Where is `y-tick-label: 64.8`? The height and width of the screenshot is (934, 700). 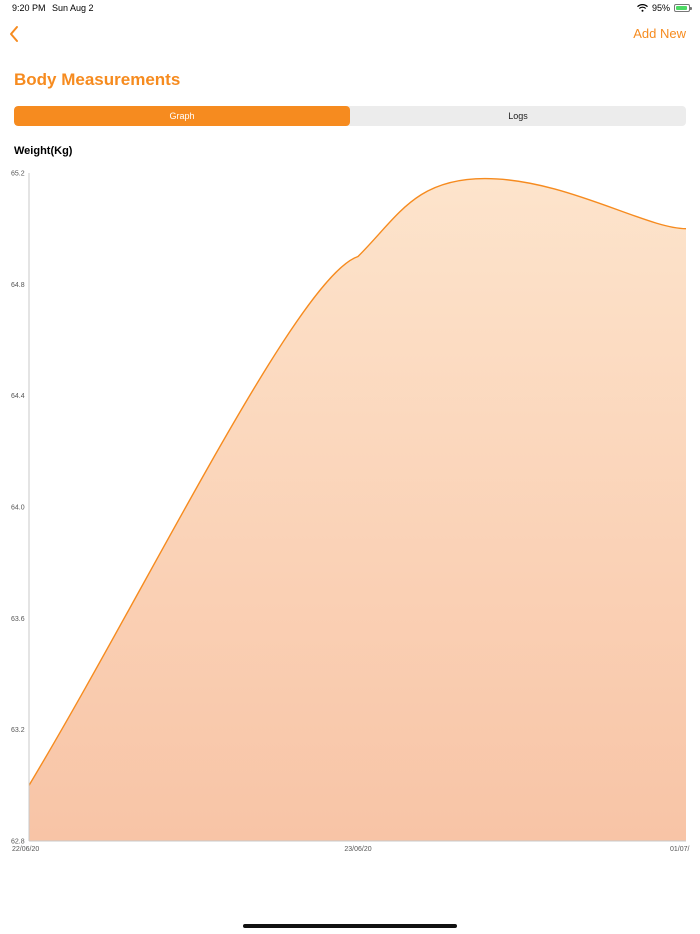 y-tick-label: 64.8 is located at coordinates (18, 285).